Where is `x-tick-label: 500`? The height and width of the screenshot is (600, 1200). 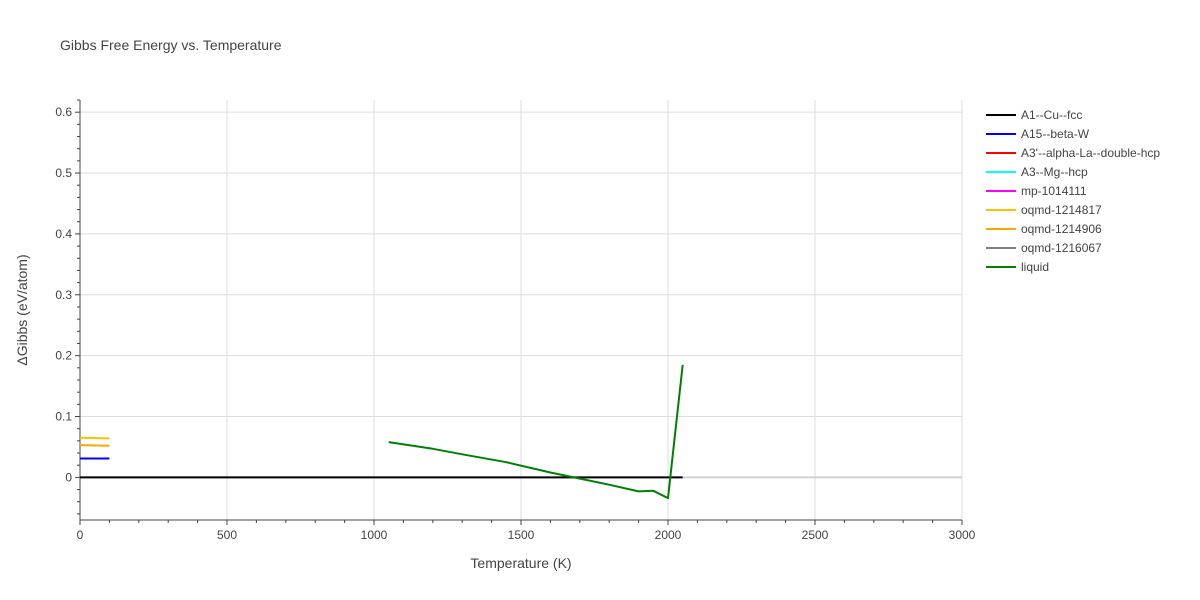 x-tick-label: 500 is located at coordinates (227, 535).